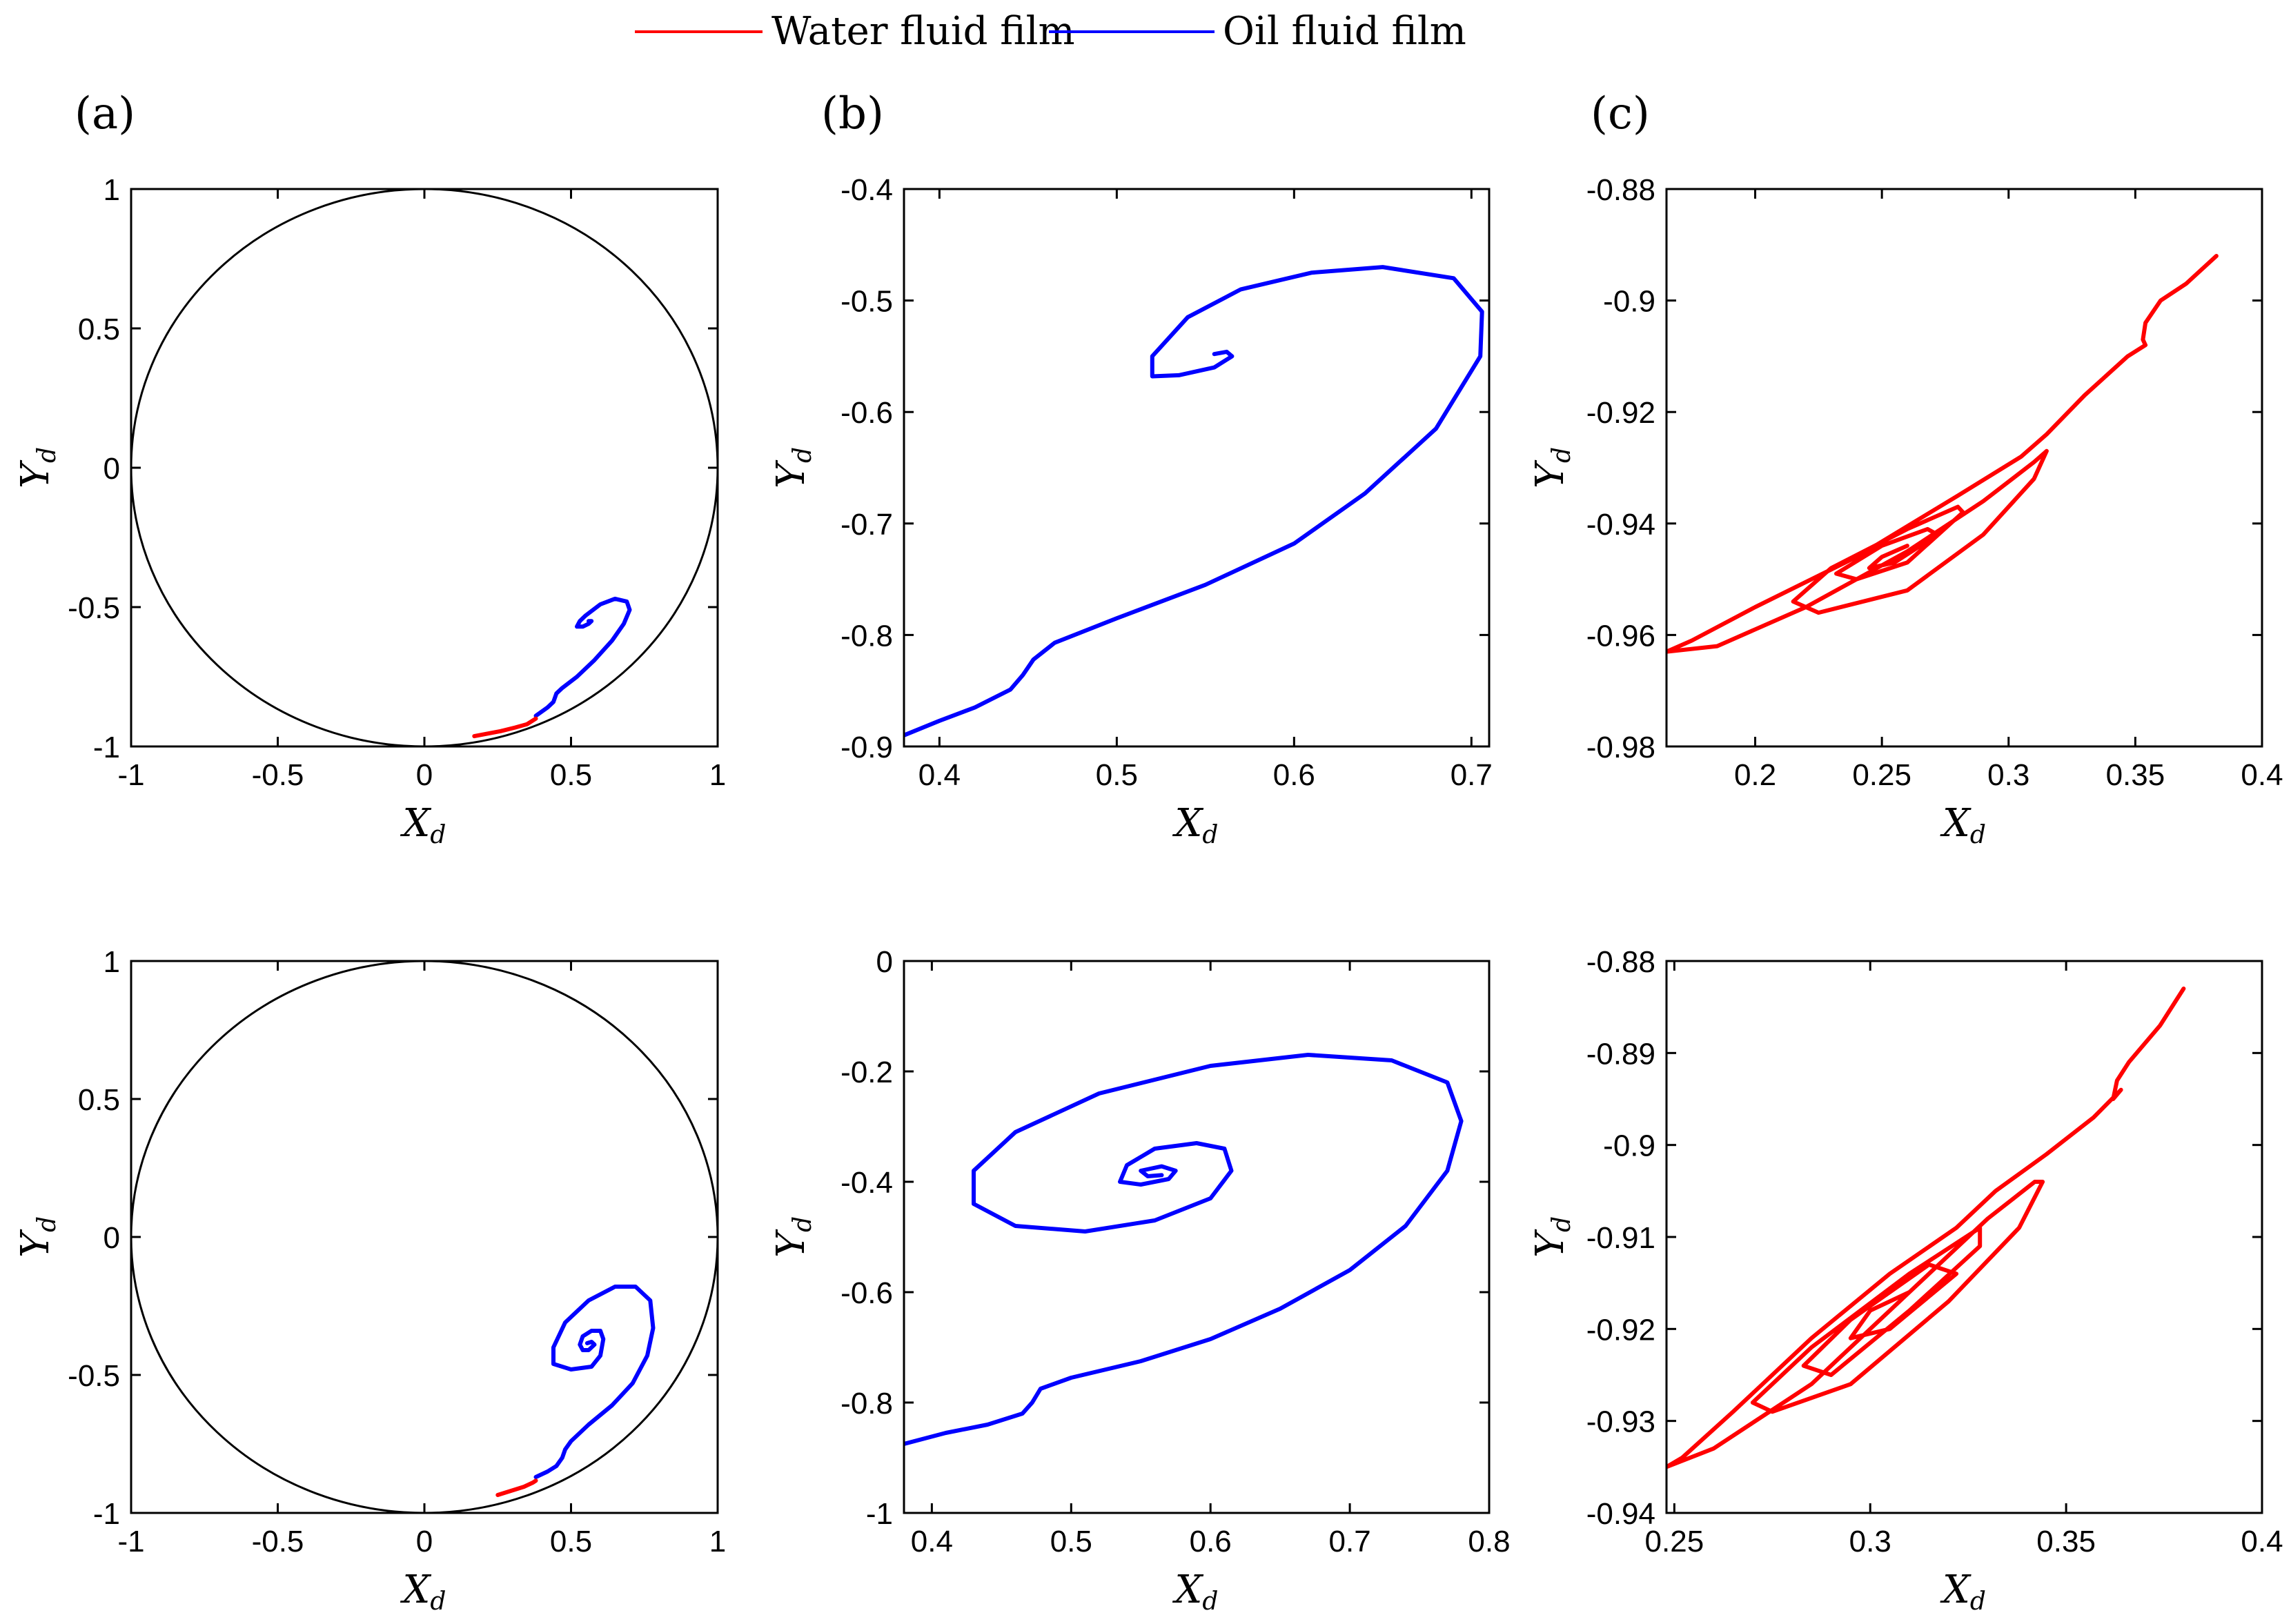 The width and height of the screenshot is (2291, 1624). I want to click on bottom-b-xtick-label: 0.8, so click(1489, 1541).